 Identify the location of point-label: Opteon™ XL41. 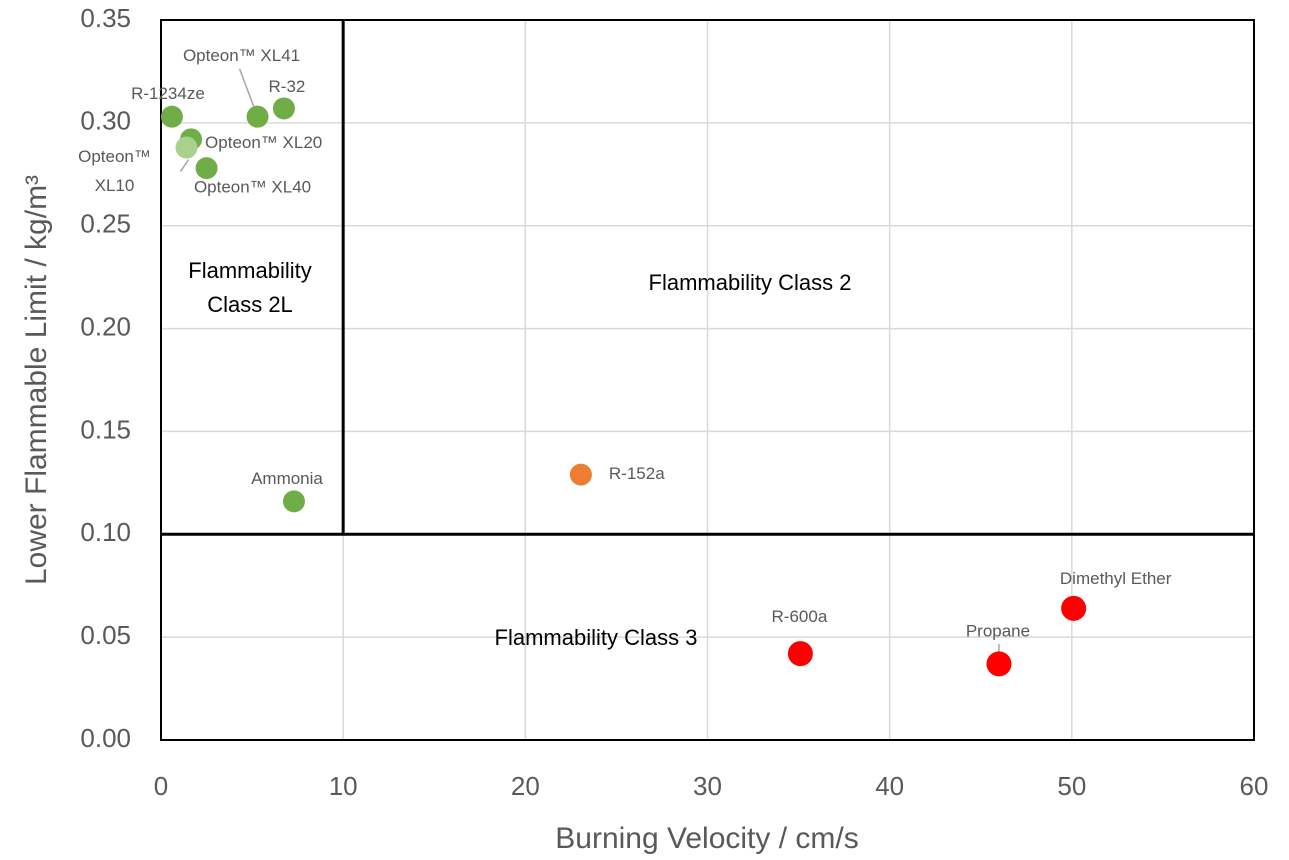
(241, 55).